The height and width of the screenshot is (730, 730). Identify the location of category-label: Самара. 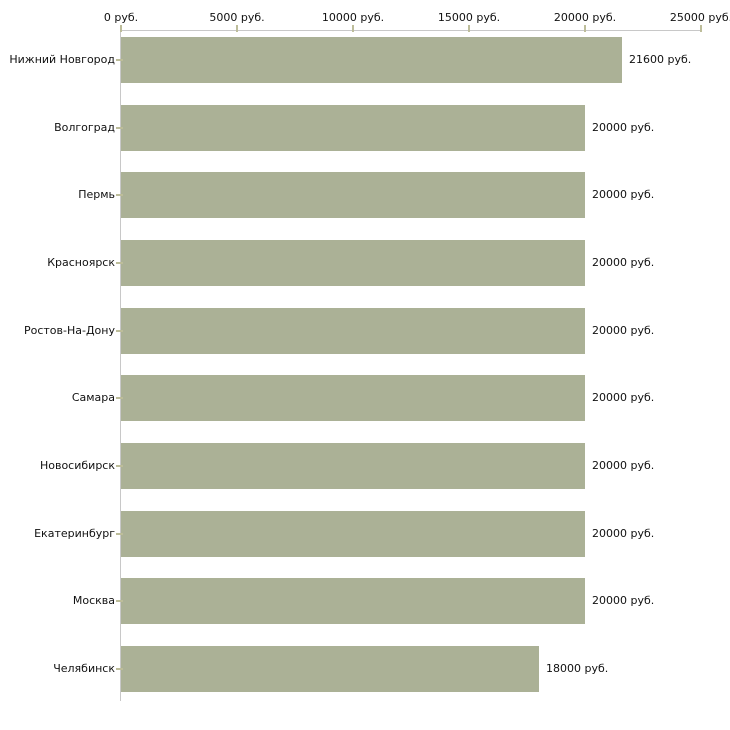
(93, 397).